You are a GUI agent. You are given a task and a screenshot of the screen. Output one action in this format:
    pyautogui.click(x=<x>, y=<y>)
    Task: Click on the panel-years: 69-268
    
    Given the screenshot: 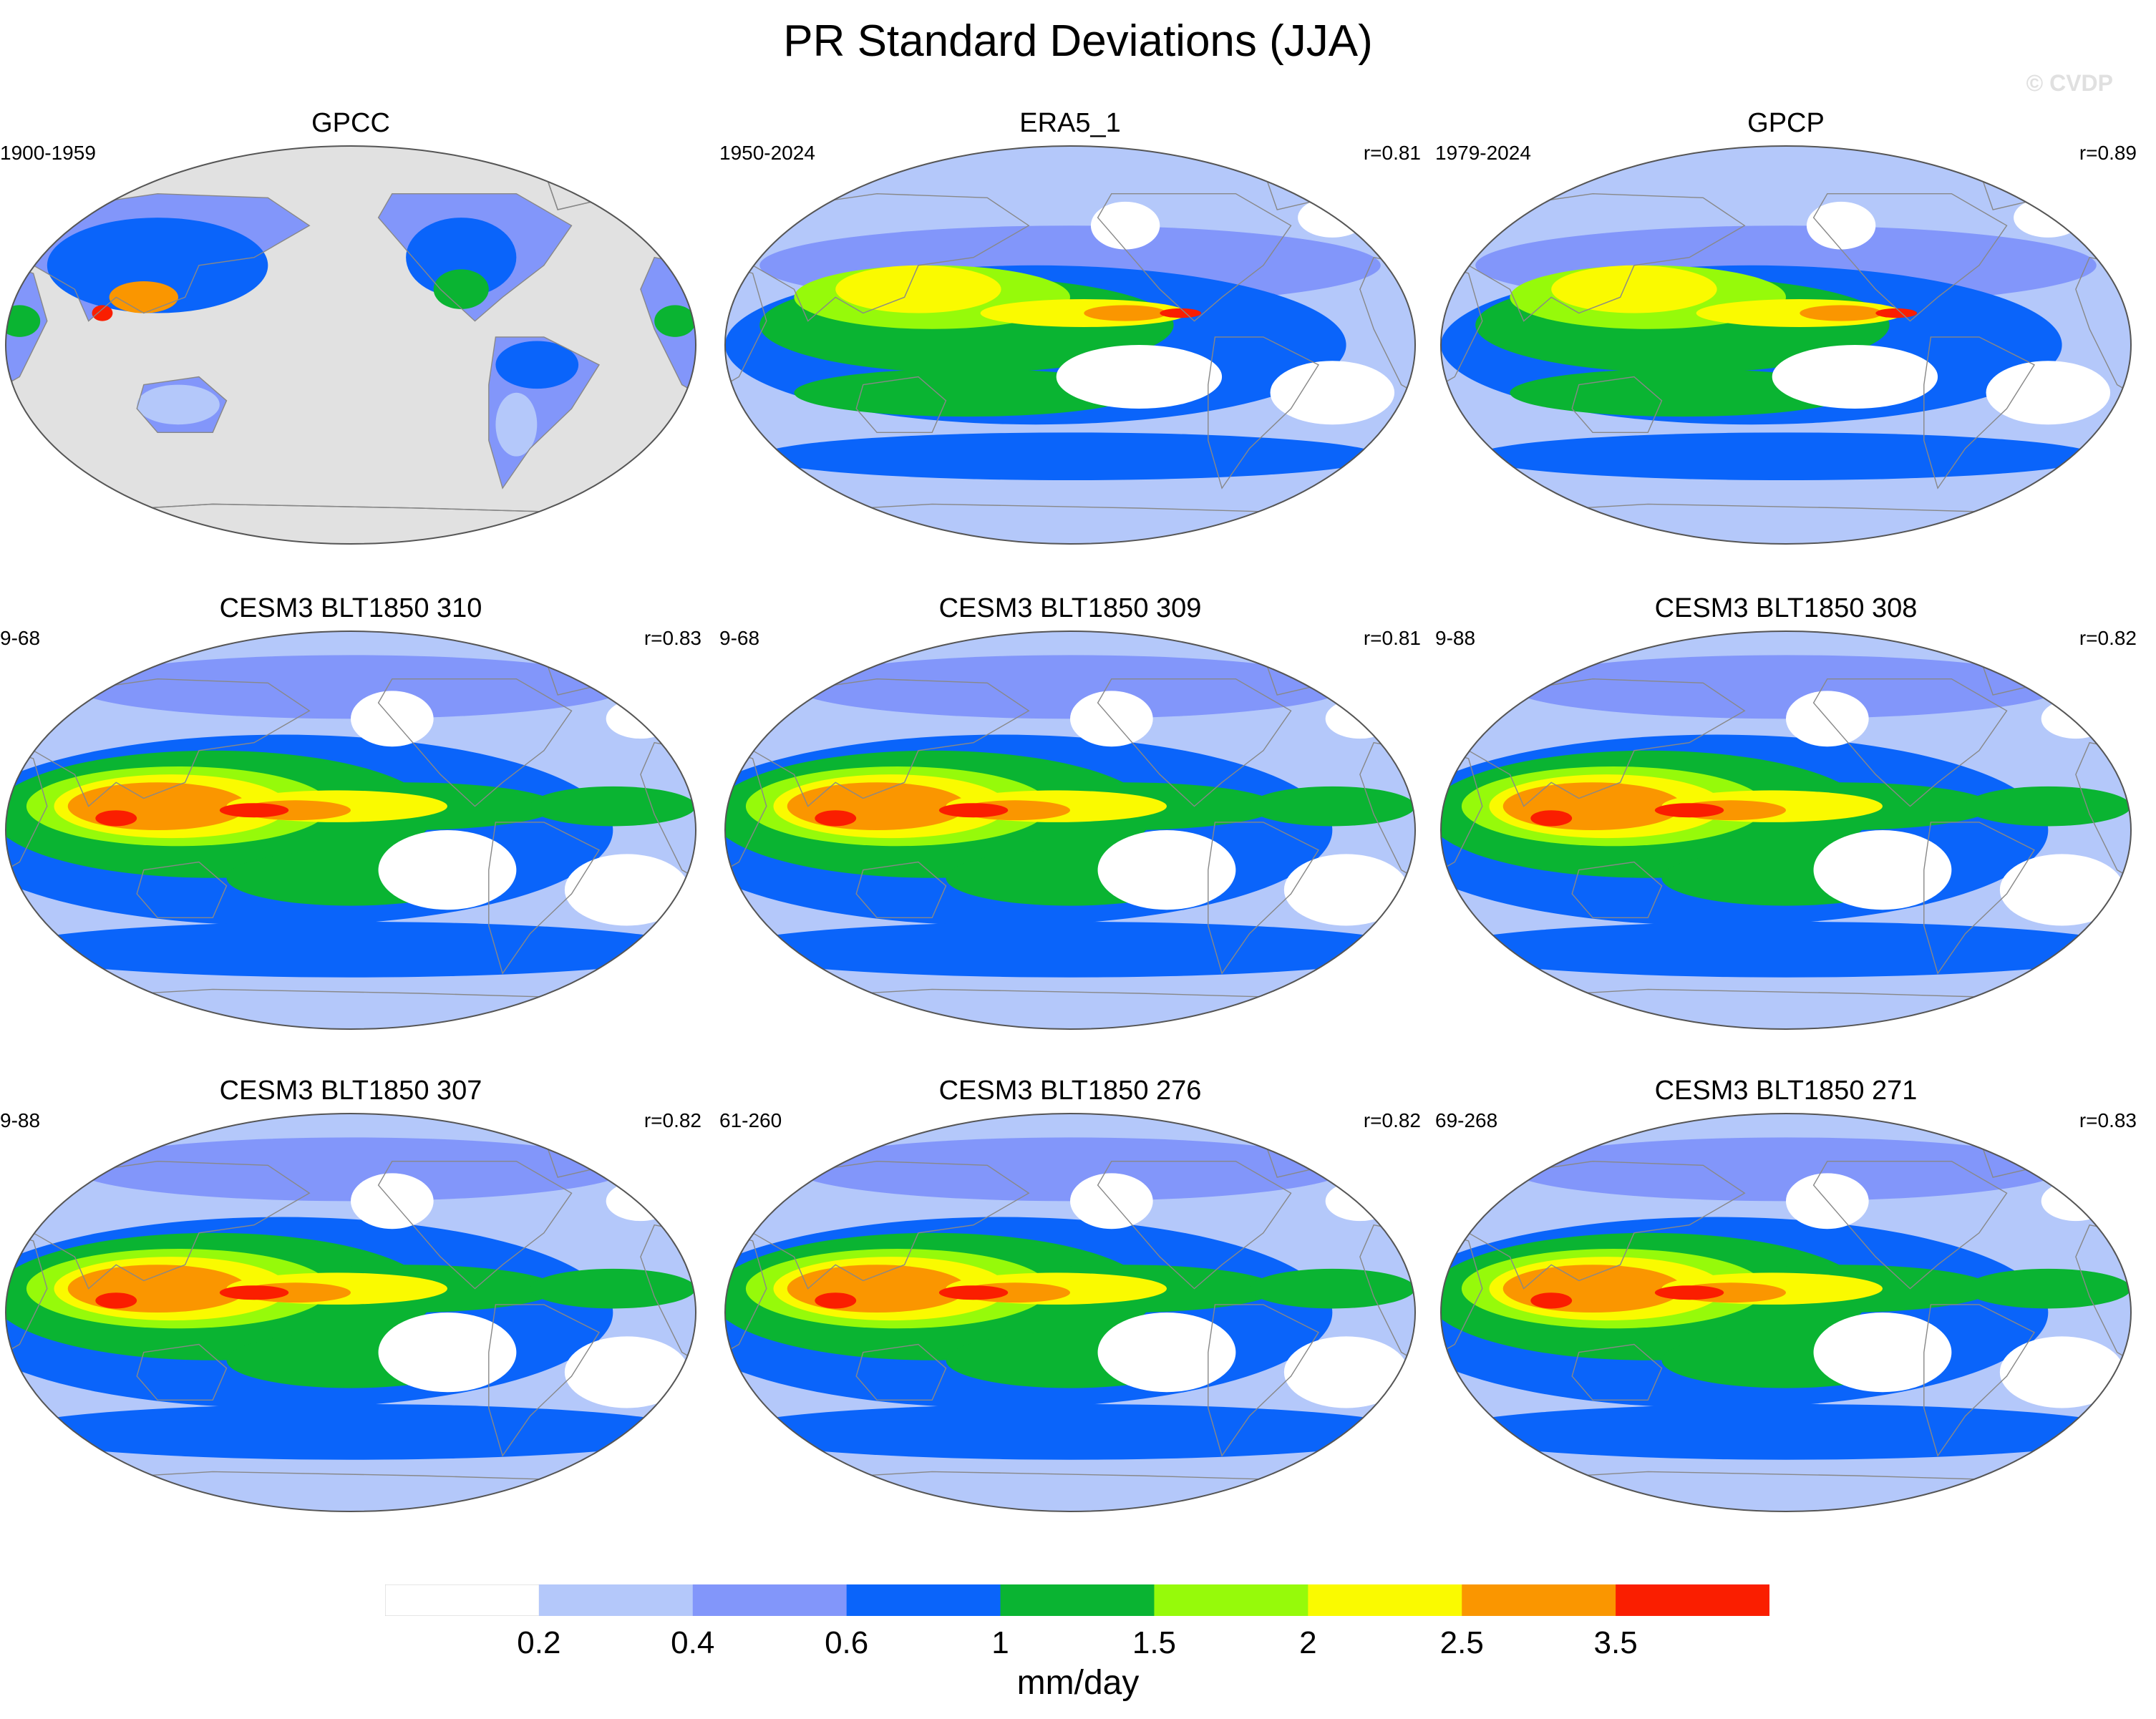 What is the action you would take?
    pyautogui.click(x=1466, y=1121)
    